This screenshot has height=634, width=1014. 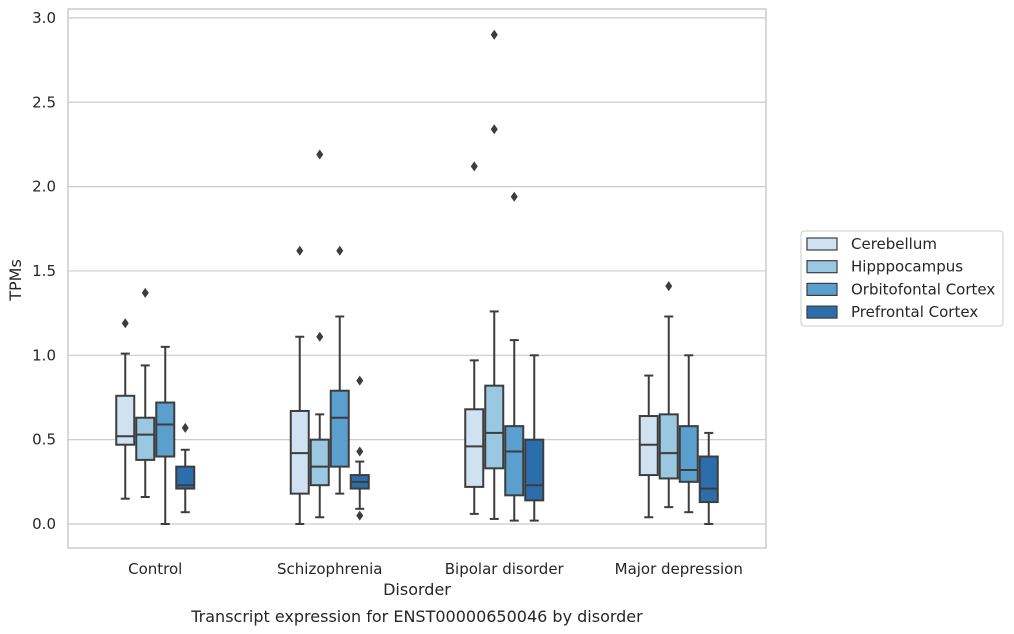 I want to click on legend-label: Cerebellum, so click(x=894, y=244).